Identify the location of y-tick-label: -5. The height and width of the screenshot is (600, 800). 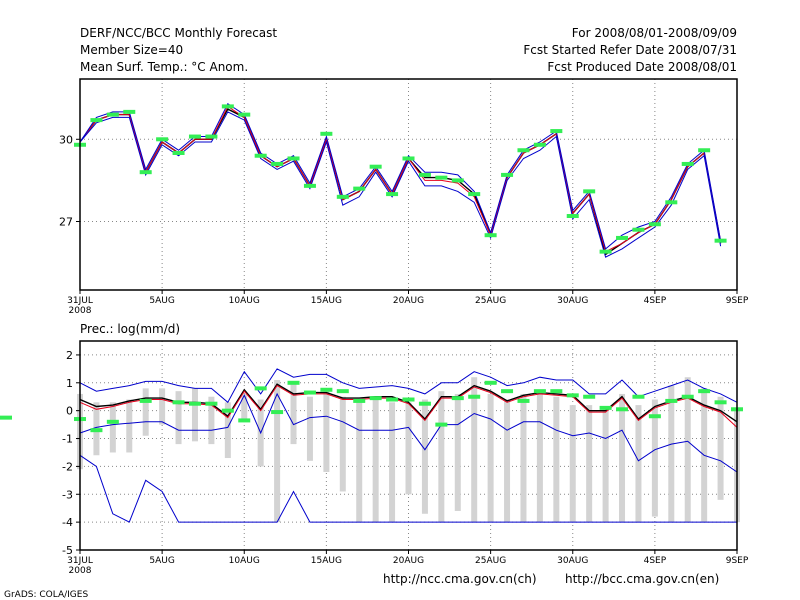
(67, 550).